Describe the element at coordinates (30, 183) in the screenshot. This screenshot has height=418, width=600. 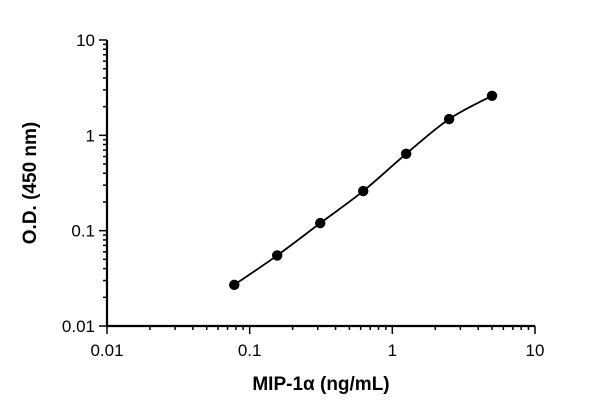
I see `y-axis-title: O.D. (450 nm)` at that location.